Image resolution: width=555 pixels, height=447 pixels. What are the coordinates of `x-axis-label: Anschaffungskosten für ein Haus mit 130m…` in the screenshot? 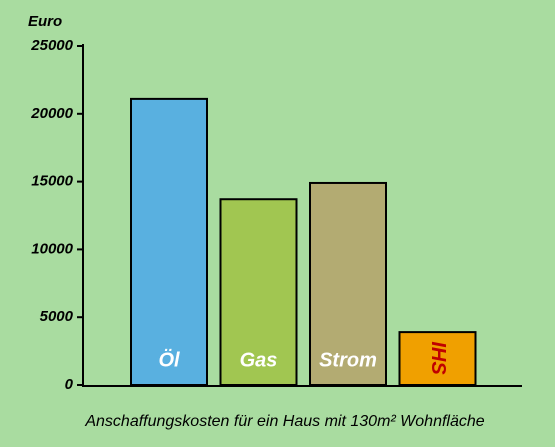 It's located at (284, 421).